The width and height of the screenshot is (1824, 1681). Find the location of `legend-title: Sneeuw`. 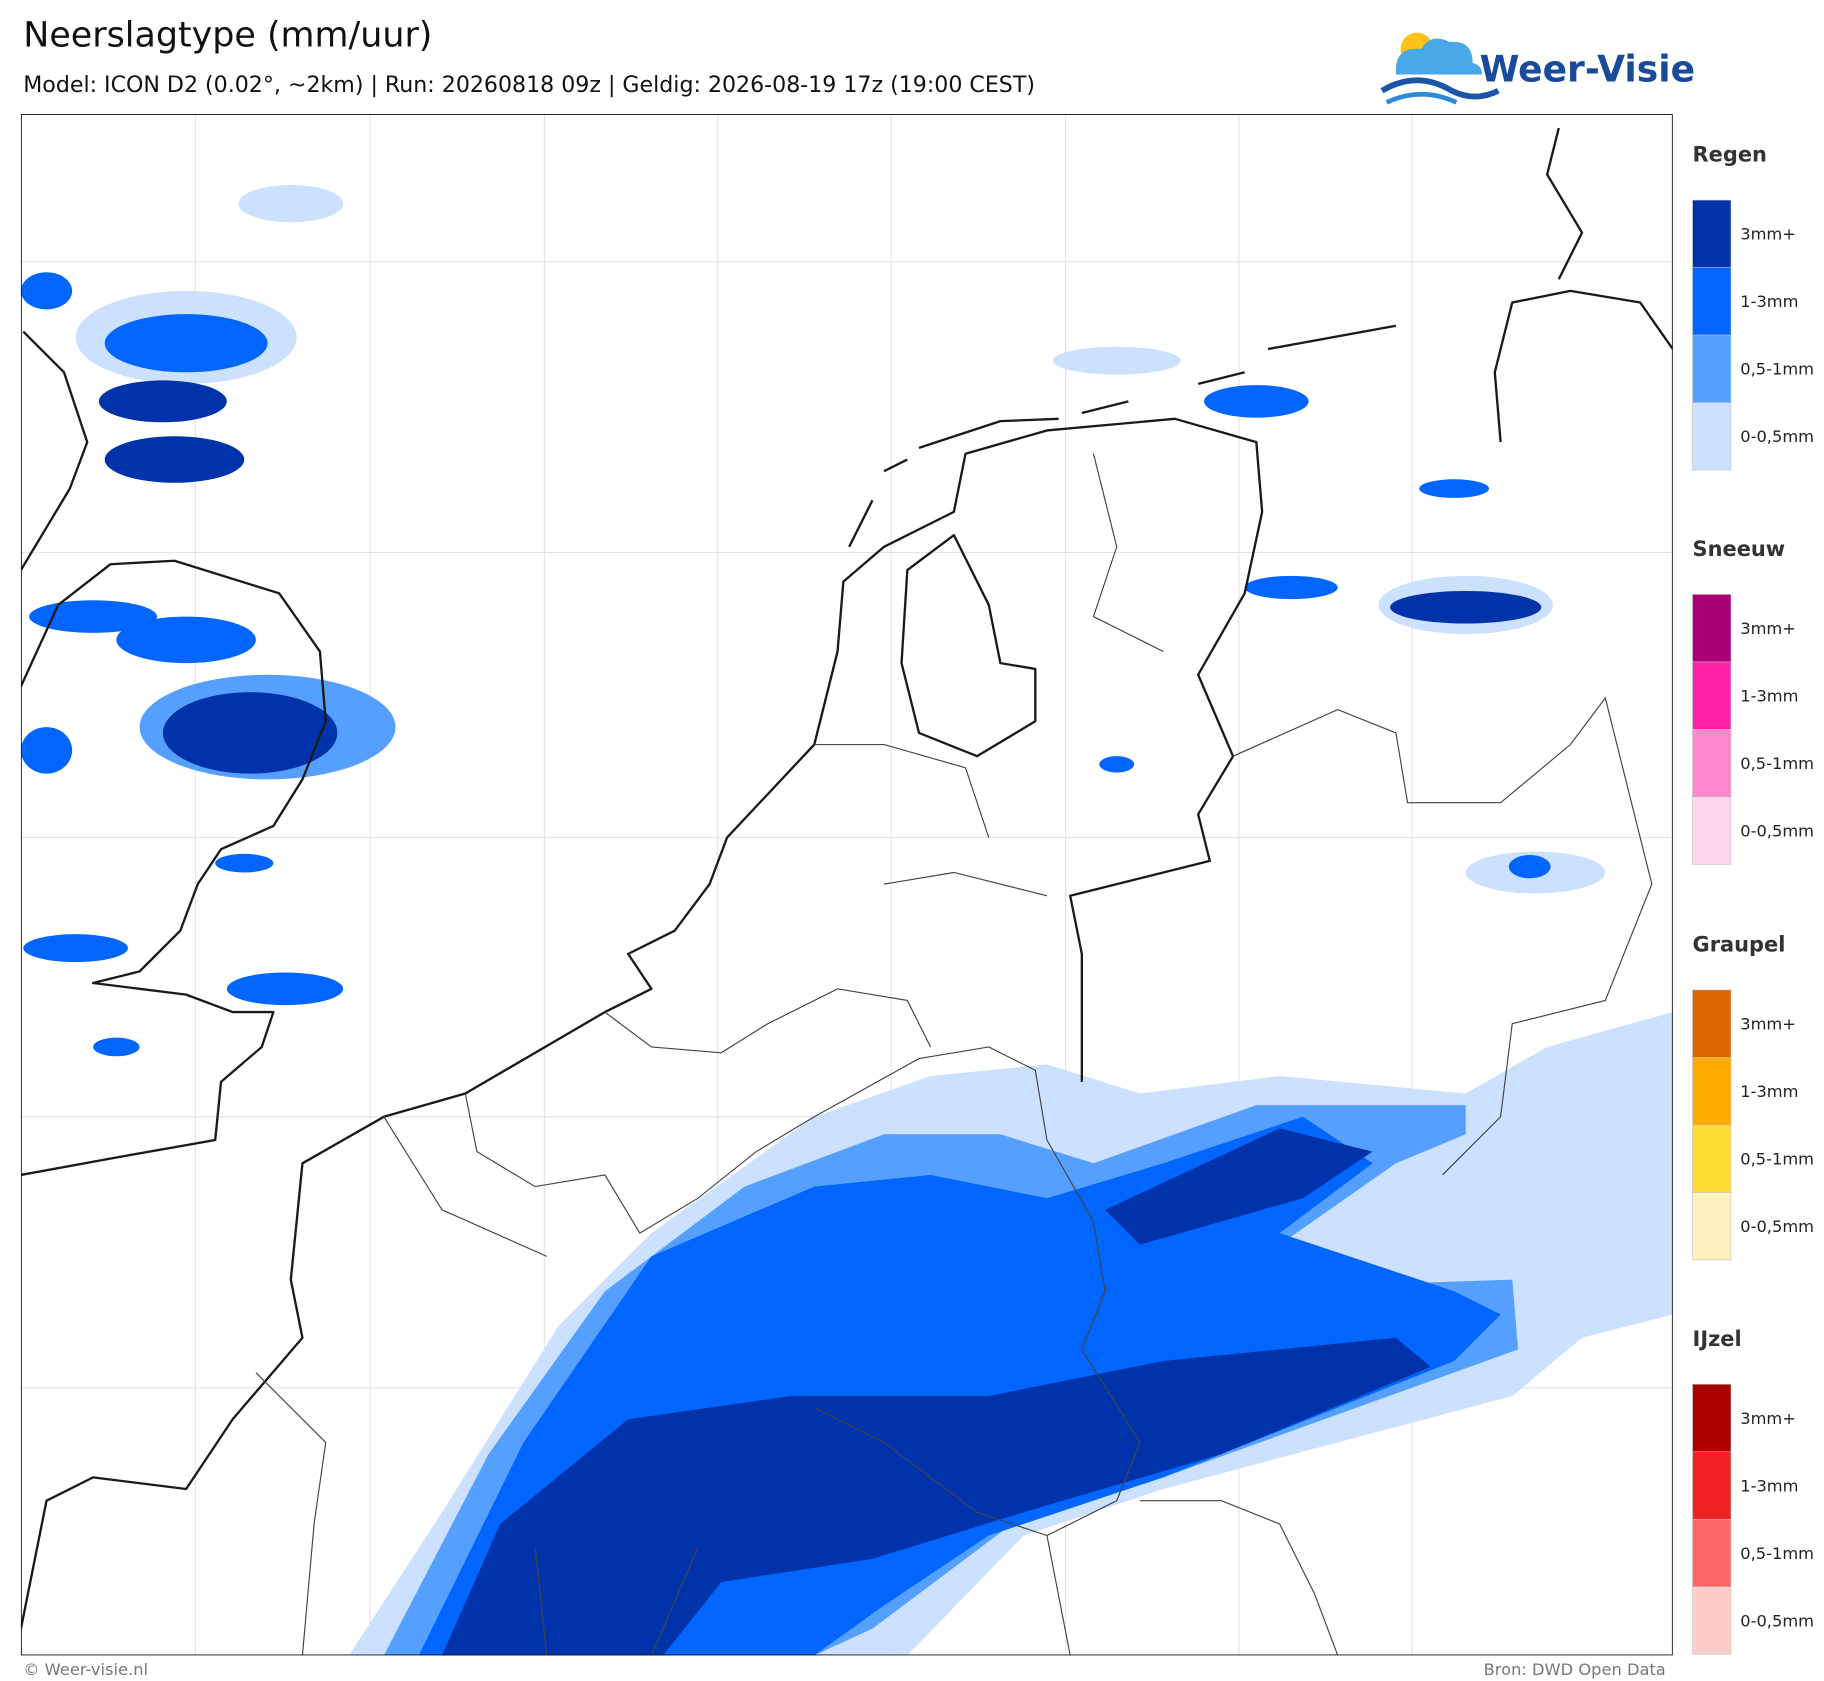

legend-title: Sneeuw is located at coordinates (1739, 549).